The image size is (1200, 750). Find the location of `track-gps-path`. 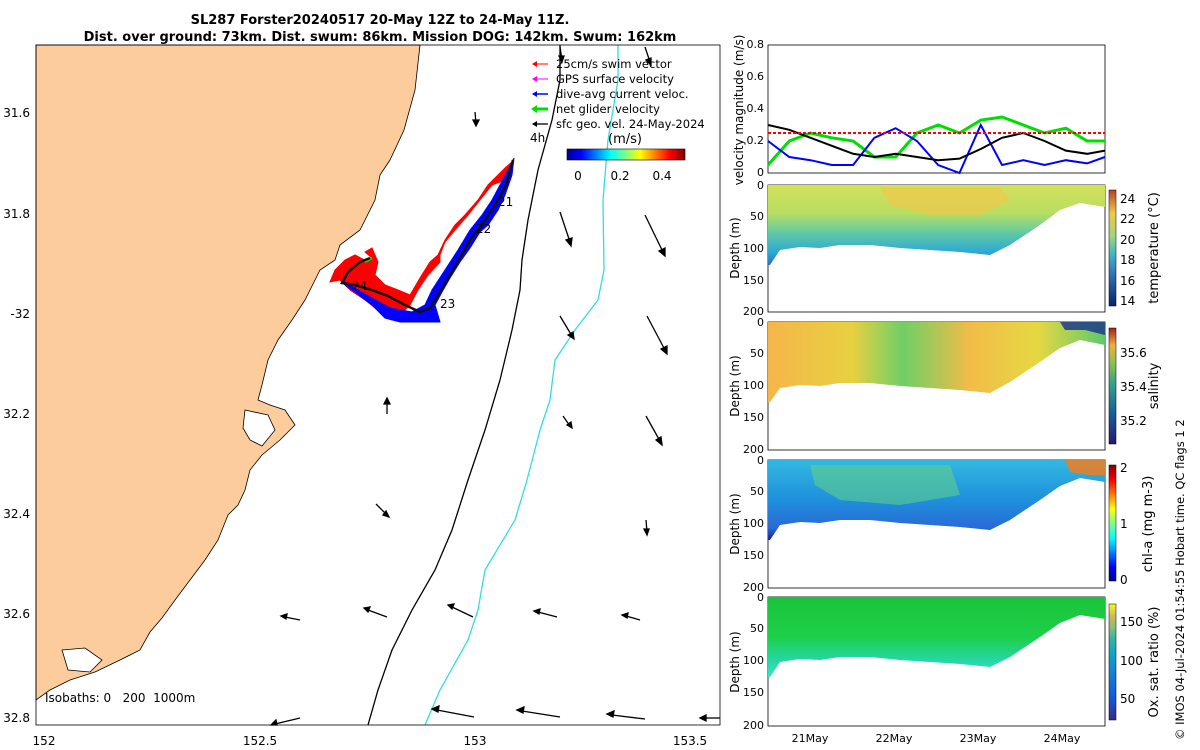

track-gps-path is located at coordinates (427, 236).